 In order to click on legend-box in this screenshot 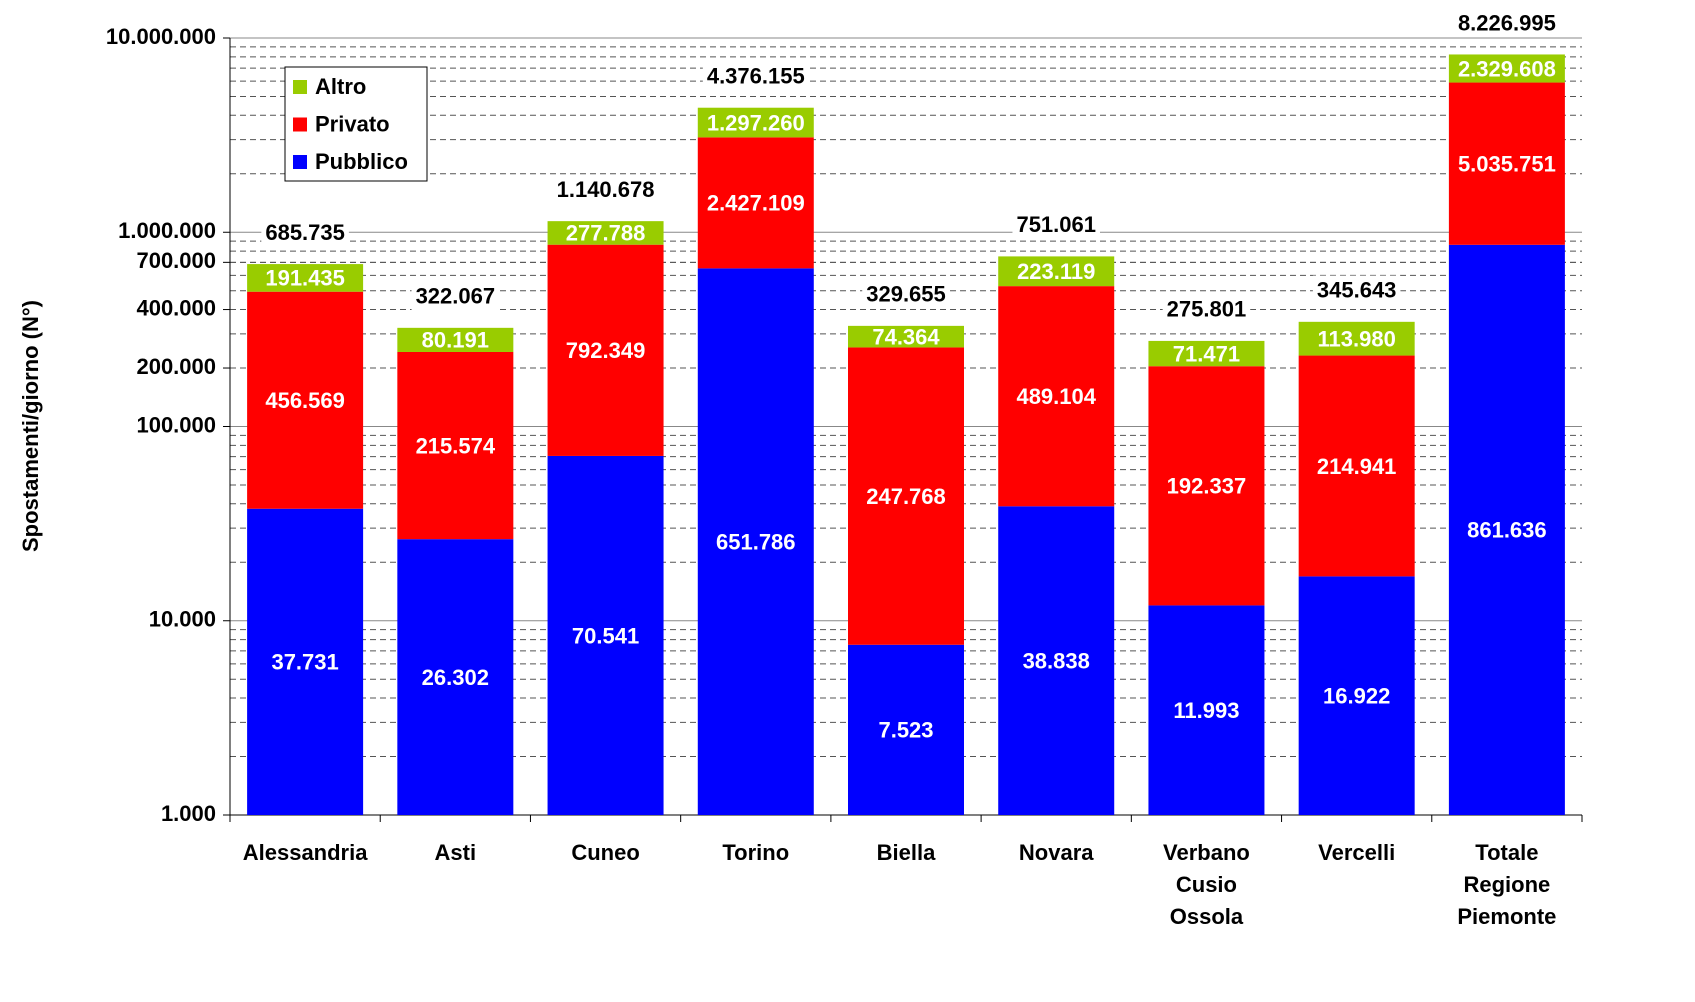, I will do `click(356, 124)`.